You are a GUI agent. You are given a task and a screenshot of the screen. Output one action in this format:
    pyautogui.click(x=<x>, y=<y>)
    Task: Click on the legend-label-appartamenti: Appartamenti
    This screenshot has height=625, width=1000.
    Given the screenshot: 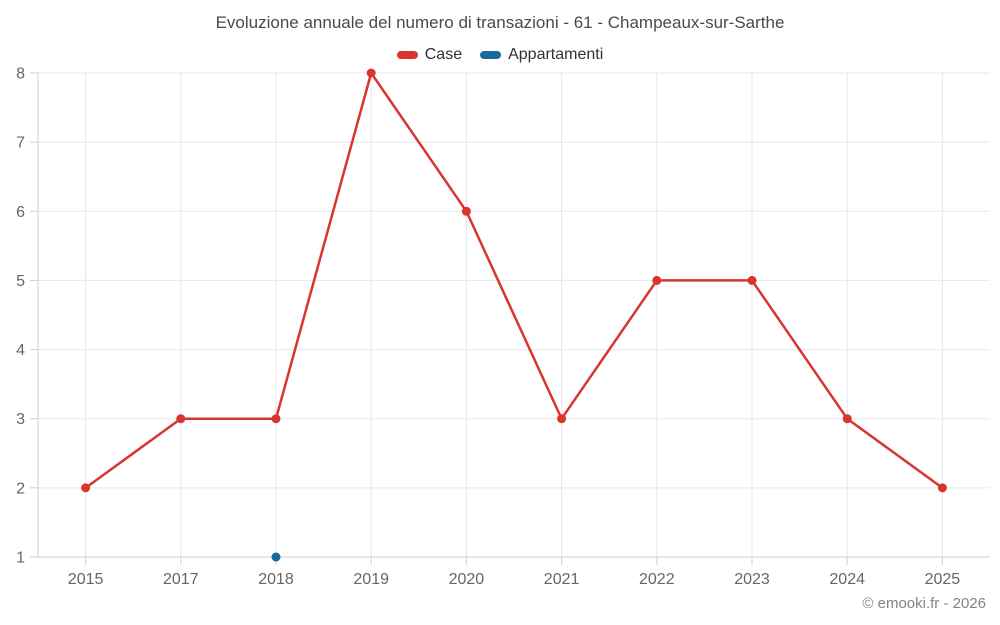 What is the action you would take?
    pyautogui.click(x=556, y=54)
    